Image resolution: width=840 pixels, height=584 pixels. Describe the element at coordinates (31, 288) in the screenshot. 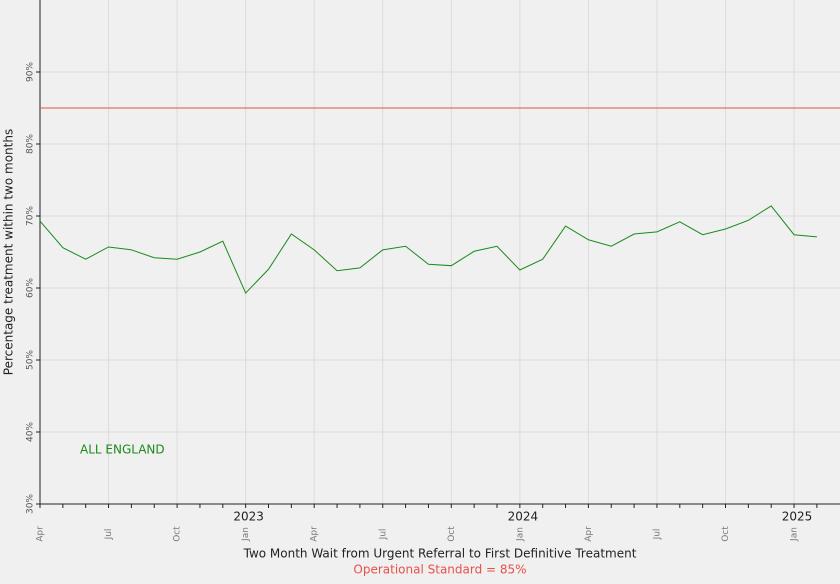

I see `y-tick-label: 60%` at that location.